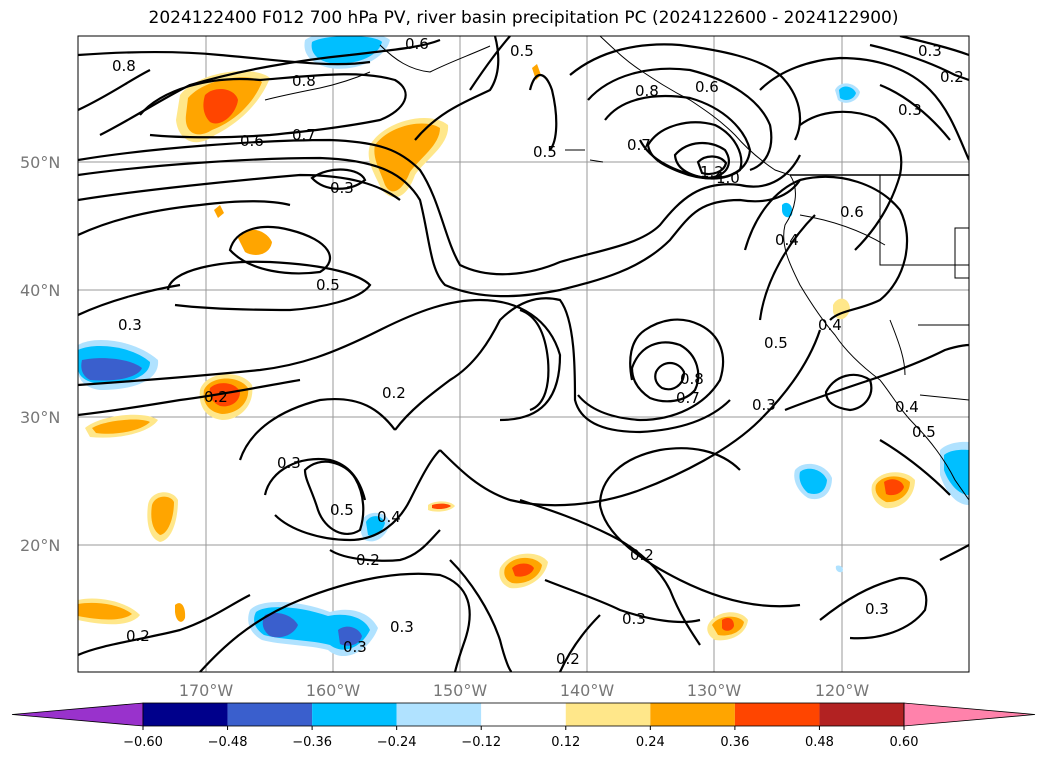 The height and width of the screenshot is (765, 1047). Describe the element at coordinates (40, 354) in the screenshot. I see `lat-axis: 50°N 40°N 30°N 20°N` at that location.